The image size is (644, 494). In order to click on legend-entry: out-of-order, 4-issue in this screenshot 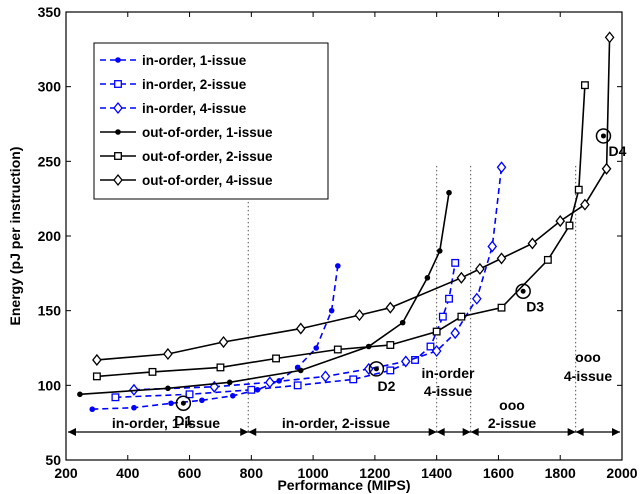, I will do `click(207, 180)`.